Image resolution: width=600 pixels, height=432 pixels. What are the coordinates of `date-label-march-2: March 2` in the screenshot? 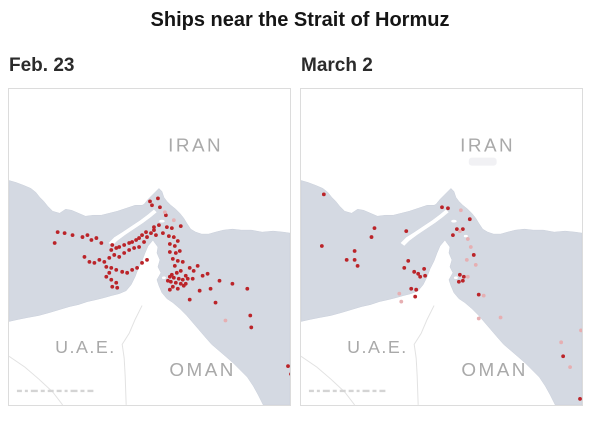 It's located at (337, 65).